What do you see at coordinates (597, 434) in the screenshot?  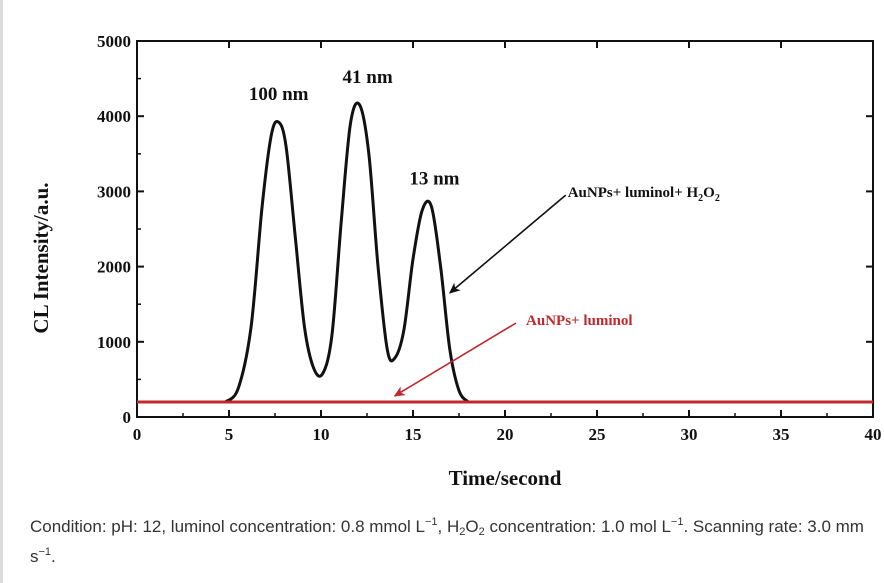 I see `x-tick-label: 25` at bounding box center [597, 434].